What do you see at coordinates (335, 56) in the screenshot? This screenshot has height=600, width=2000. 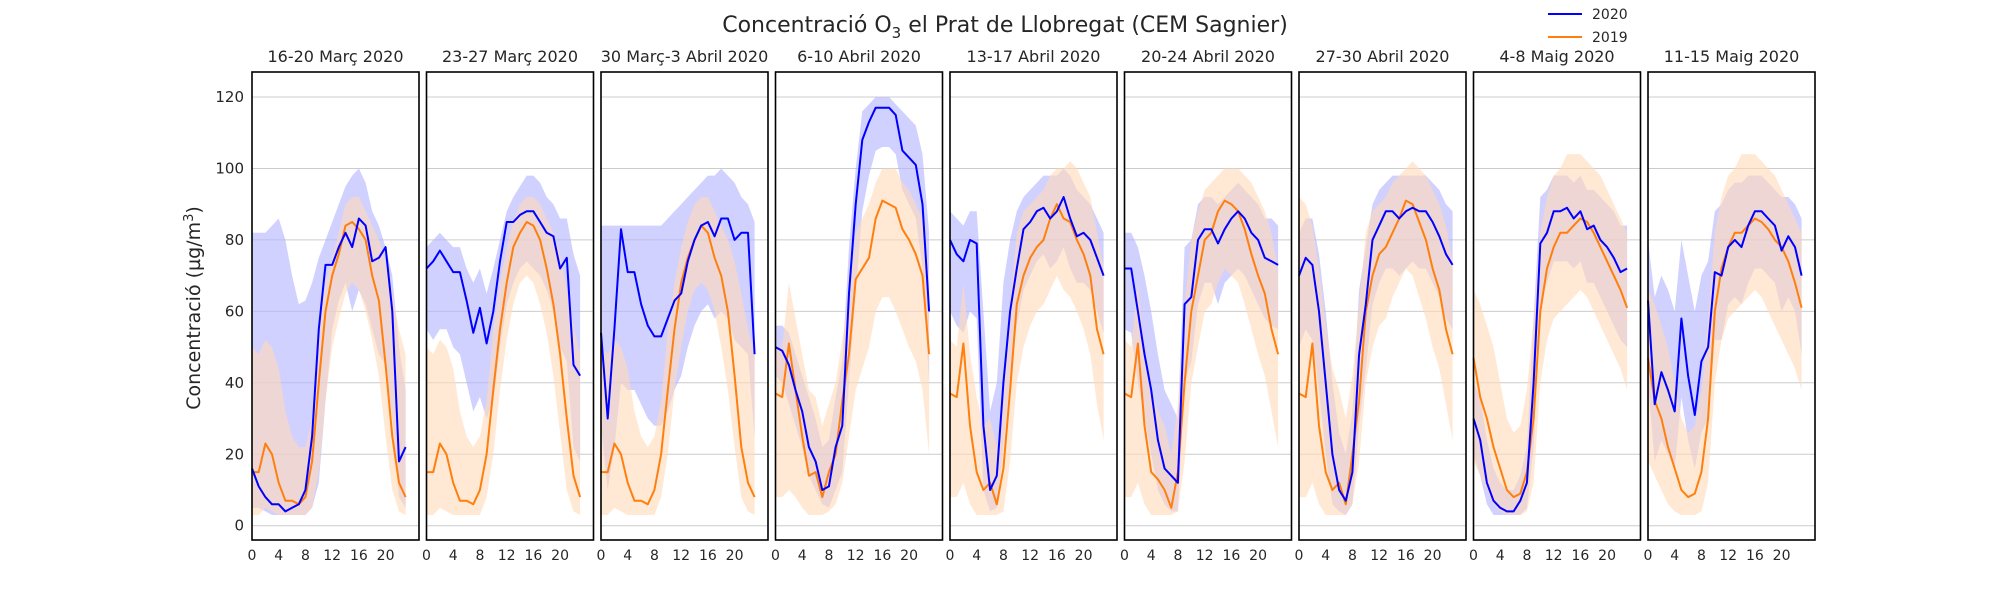 I see `panel-title: 16-20 Març 2020` at bounding box center [335, 56].